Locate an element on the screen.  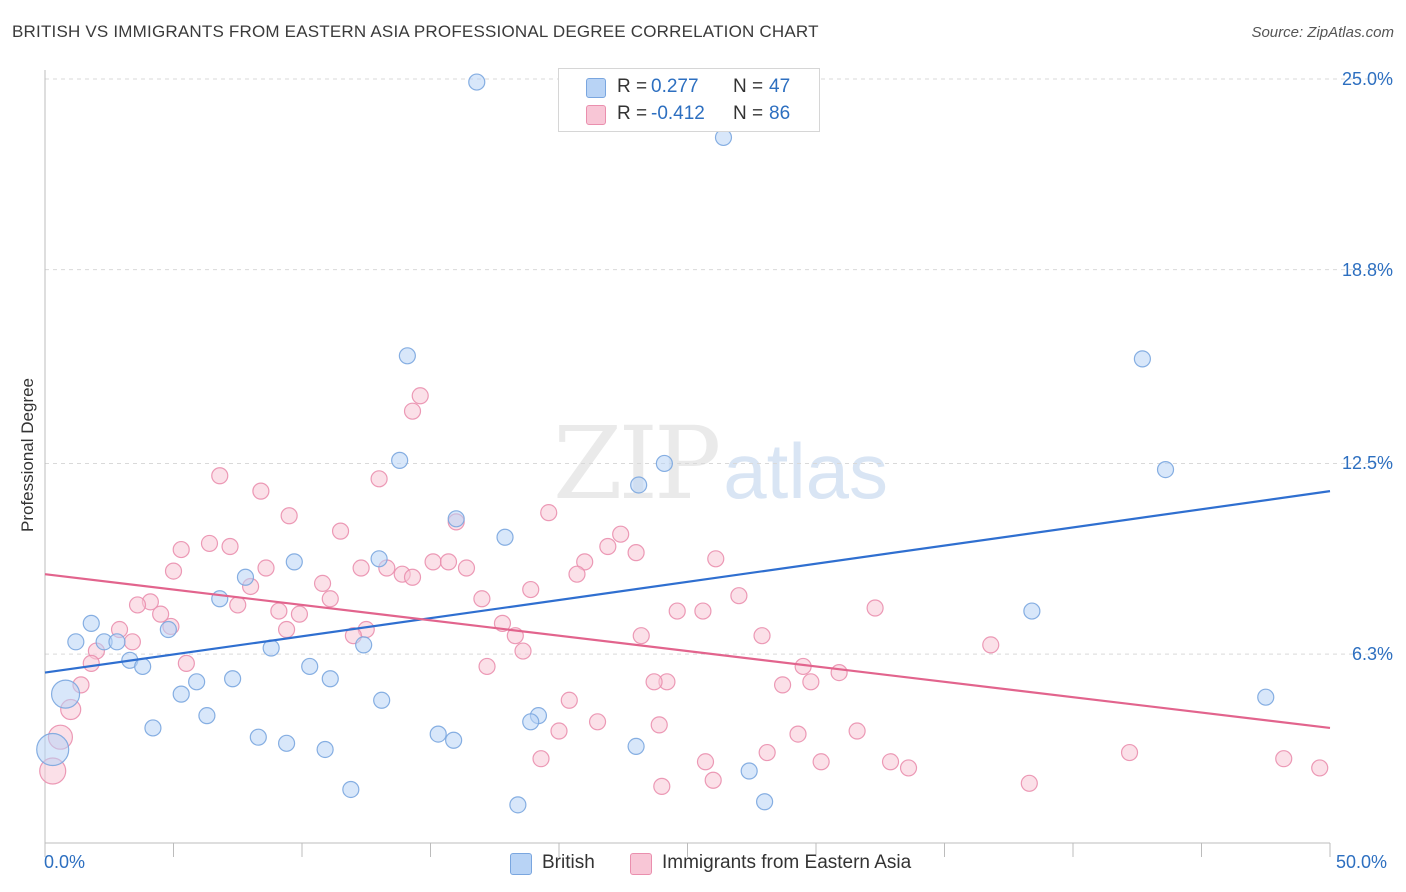
series-swatch-british is located at coordinates (521, 864).